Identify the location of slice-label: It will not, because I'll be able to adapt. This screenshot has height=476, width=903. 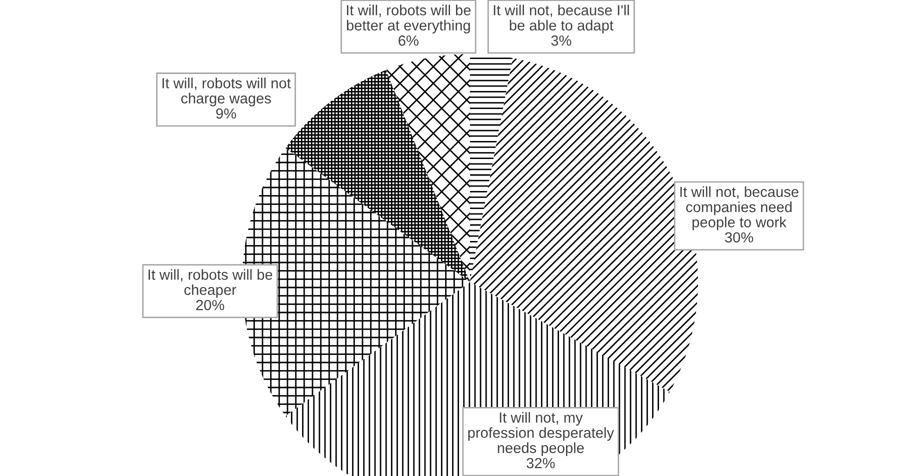
(561, 19).